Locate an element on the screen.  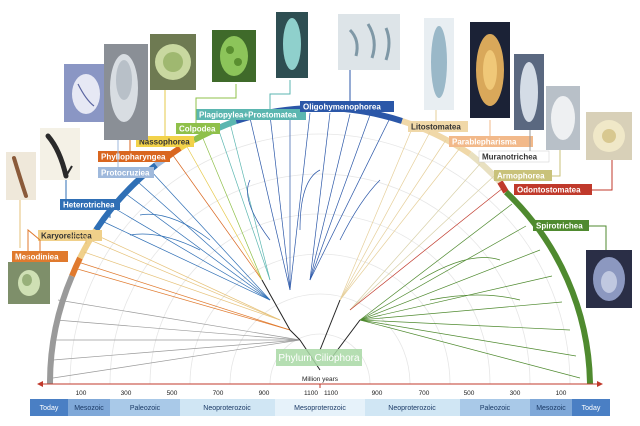
clade-label-muranotrichea: Muranotrichea is located at coordinates (514, 156).